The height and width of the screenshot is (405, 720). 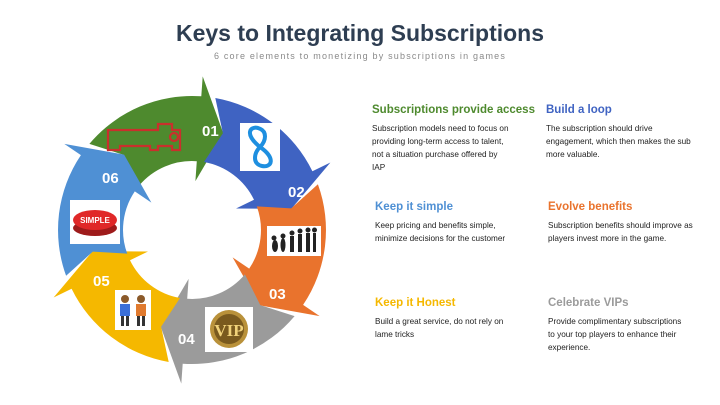 I want to click on vip-badge-icon: VIP, so click(x=229, y=329).